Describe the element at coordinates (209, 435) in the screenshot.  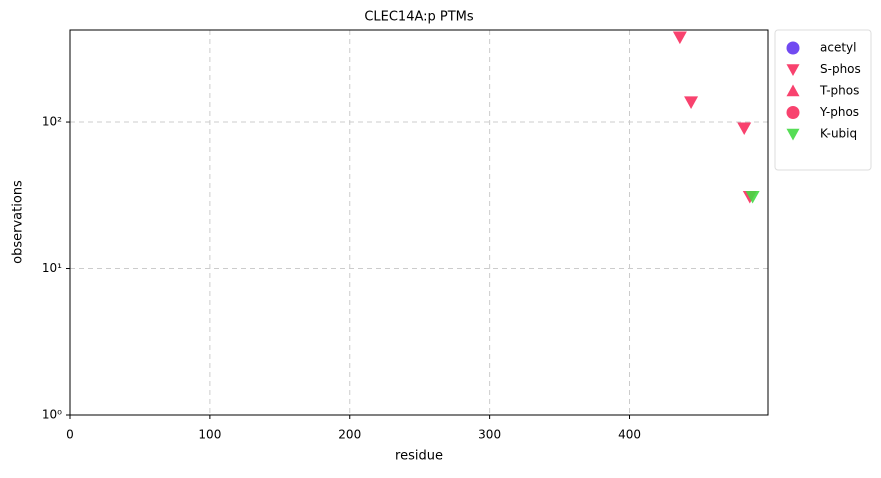
I see `x-tick-label: 100` at that location.